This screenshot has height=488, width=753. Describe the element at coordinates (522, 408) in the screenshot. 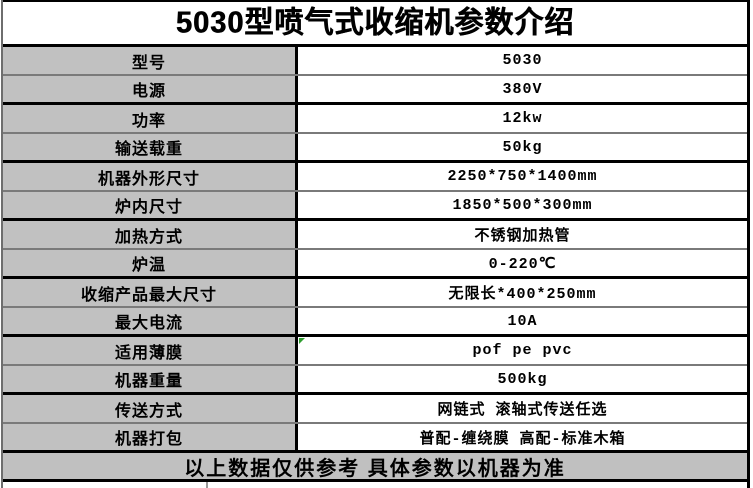

I see `spec-value: 网链式 滚轴式传送任选` at that location.